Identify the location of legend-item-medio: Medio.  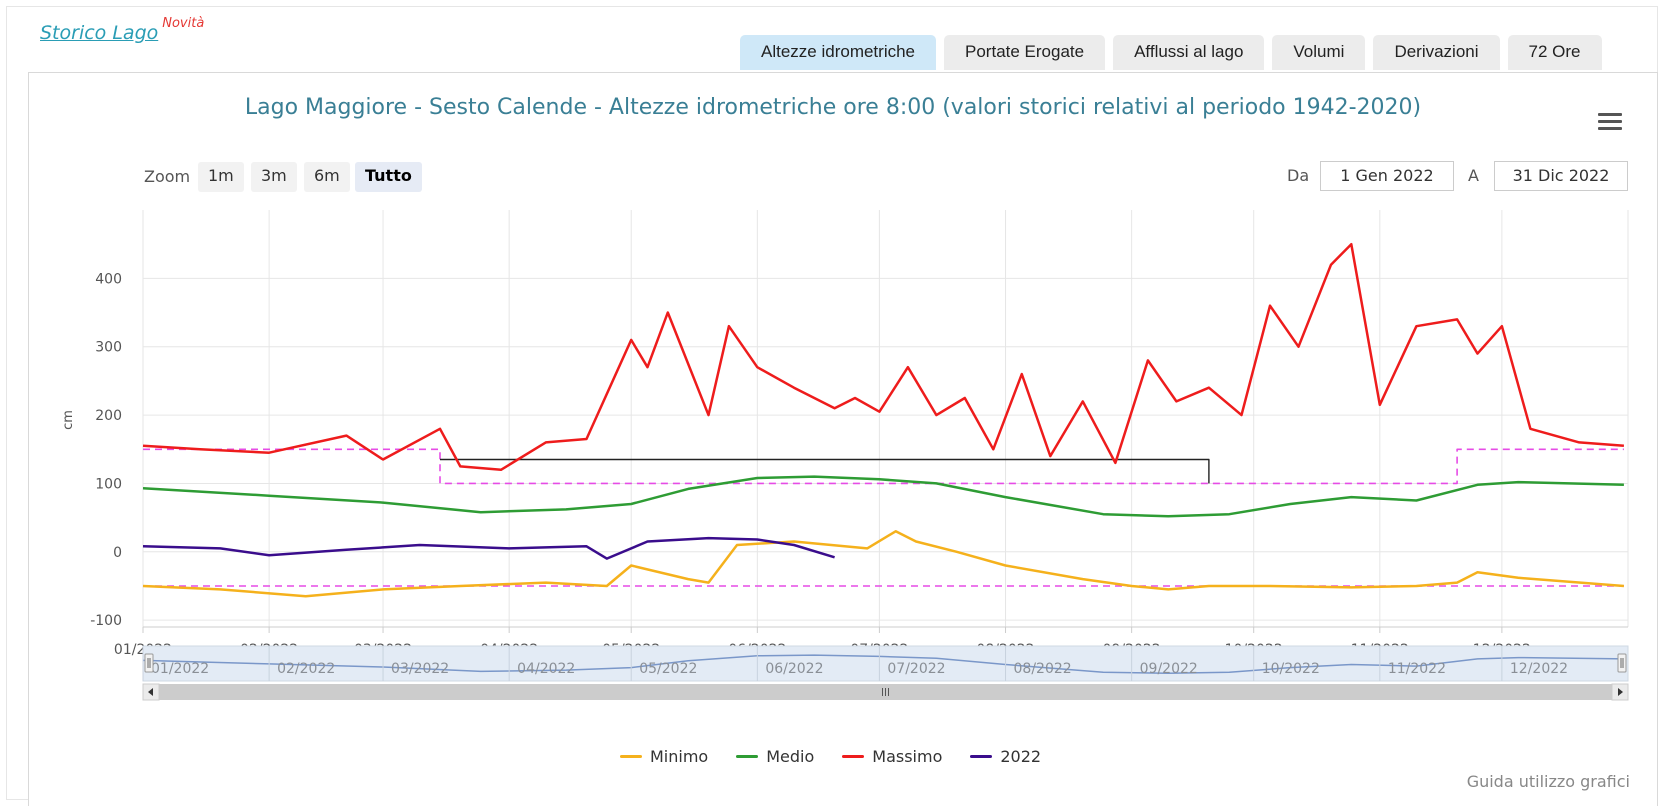
(775, 756).